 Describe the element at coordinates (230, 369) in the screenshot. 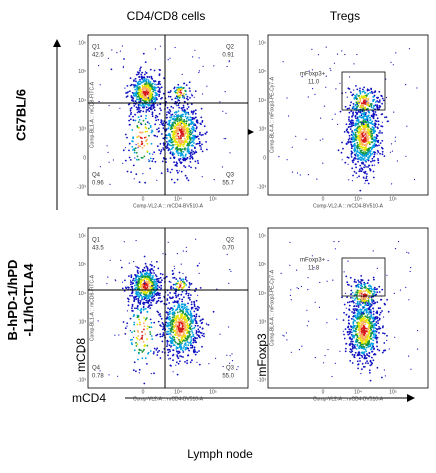

I see `quadrant-name: Q3` at that location.